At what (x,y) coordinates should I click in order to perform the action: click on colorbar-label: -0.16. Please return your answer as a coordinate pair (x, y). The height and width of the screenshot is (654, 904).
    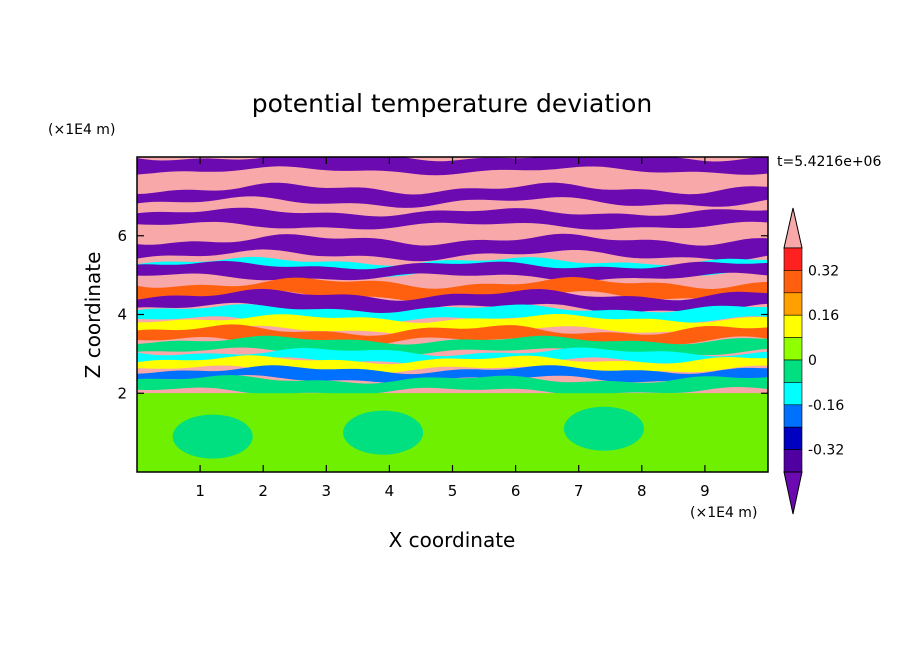
    Looking at the image, I should click on (826, 406).